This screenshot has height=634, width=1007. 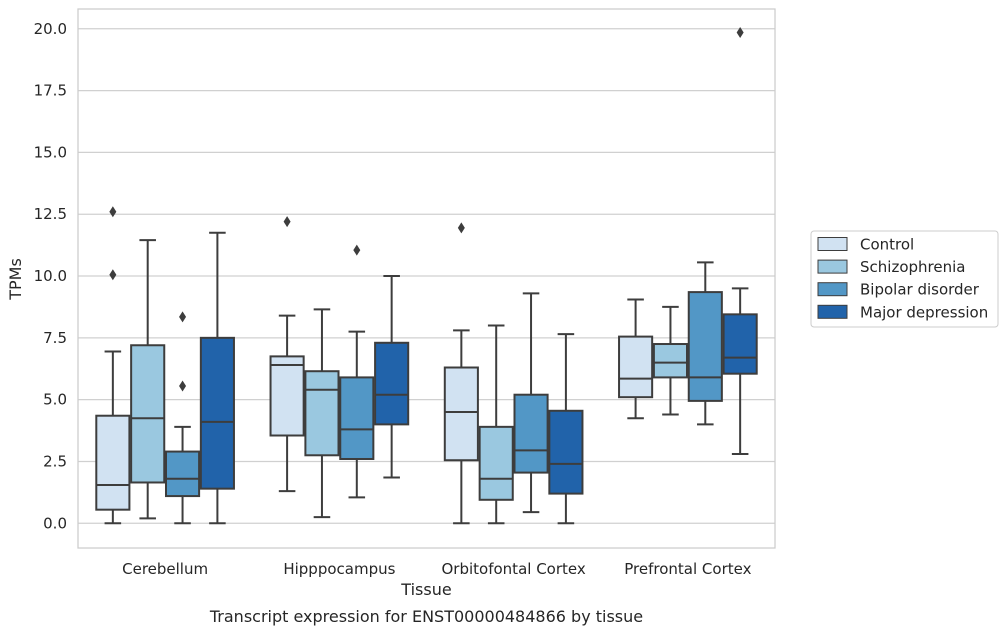 I want to click on legend-label: Control, so click(x=887, y=245).